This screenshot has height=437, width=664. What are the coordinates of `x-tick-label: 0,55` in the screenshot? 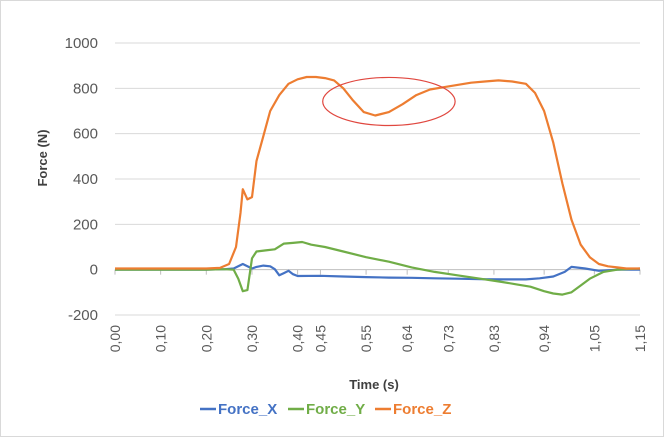 It's located at (366, 338).